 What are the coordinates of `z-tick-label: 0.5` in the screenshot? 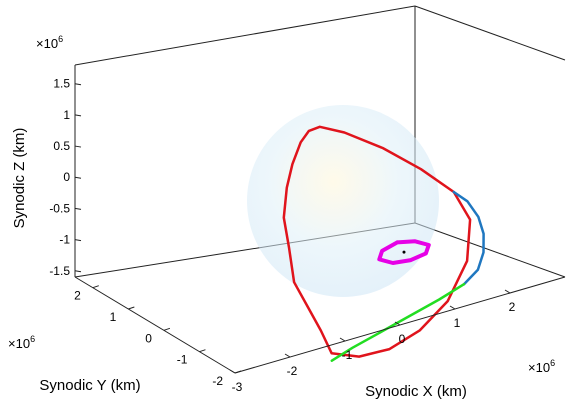 It's located at (61, 146).